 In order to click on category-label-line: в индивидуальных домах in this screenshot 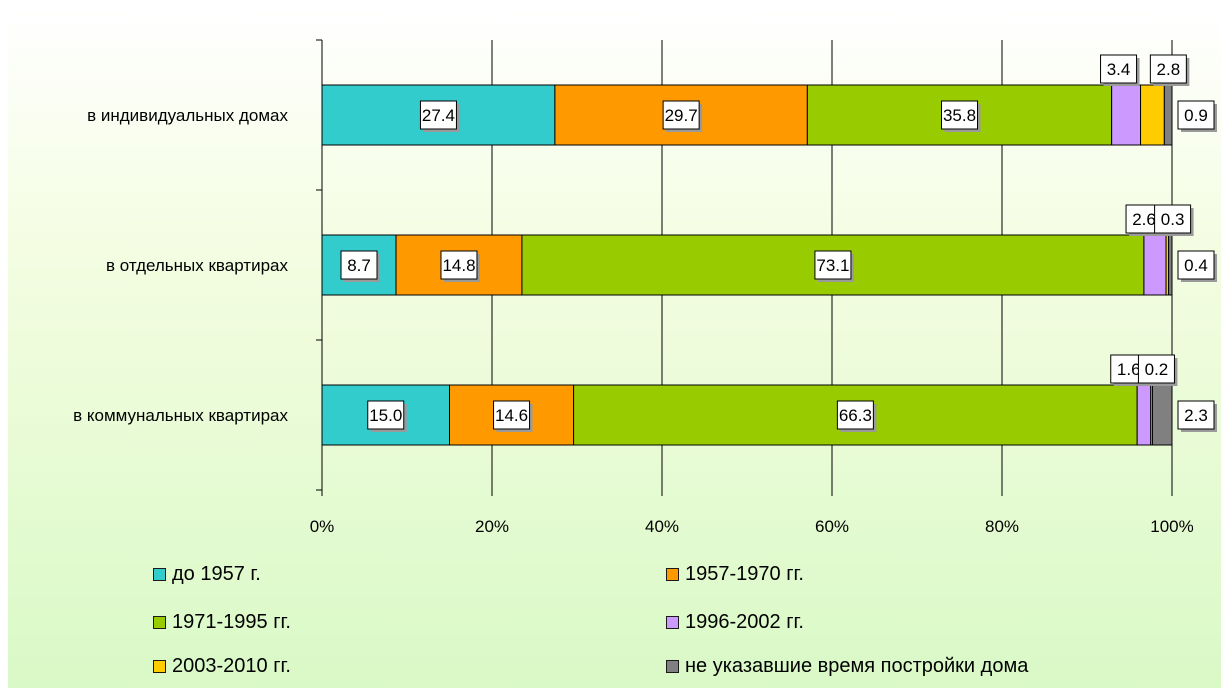, I will do `click(187, 115)`.